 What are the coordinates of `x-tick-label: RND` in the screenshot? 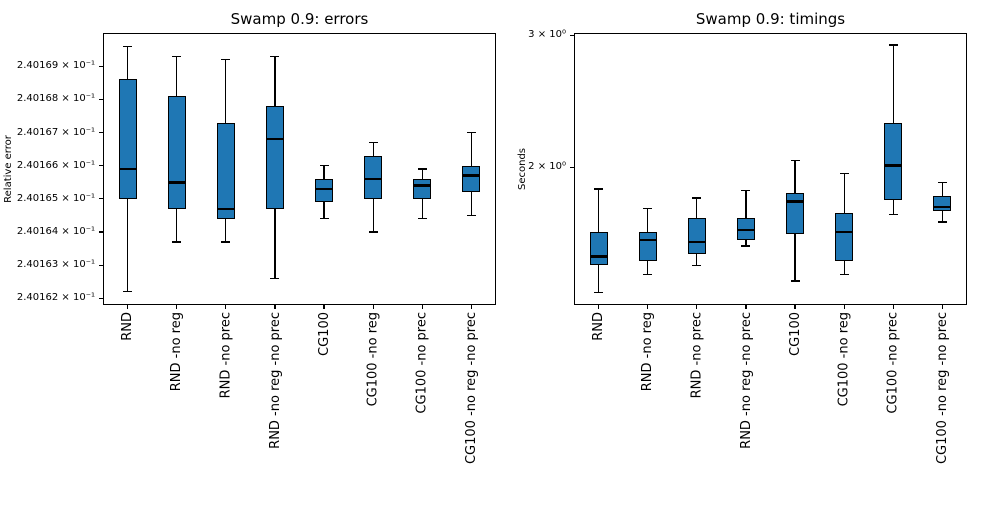 It's located at (599, 326).